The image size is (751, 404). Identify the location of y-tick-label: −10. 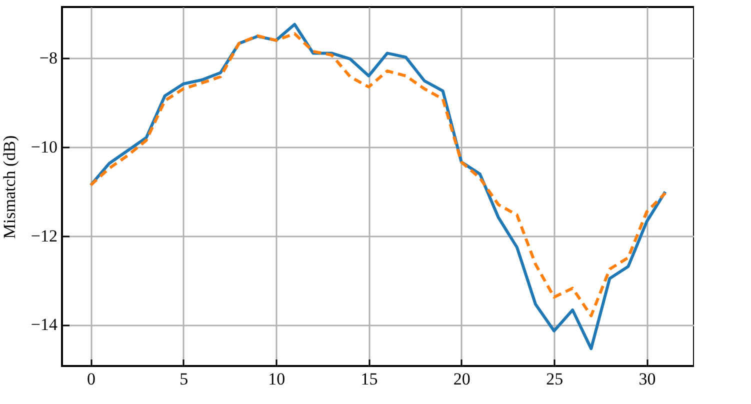
(44, 146).